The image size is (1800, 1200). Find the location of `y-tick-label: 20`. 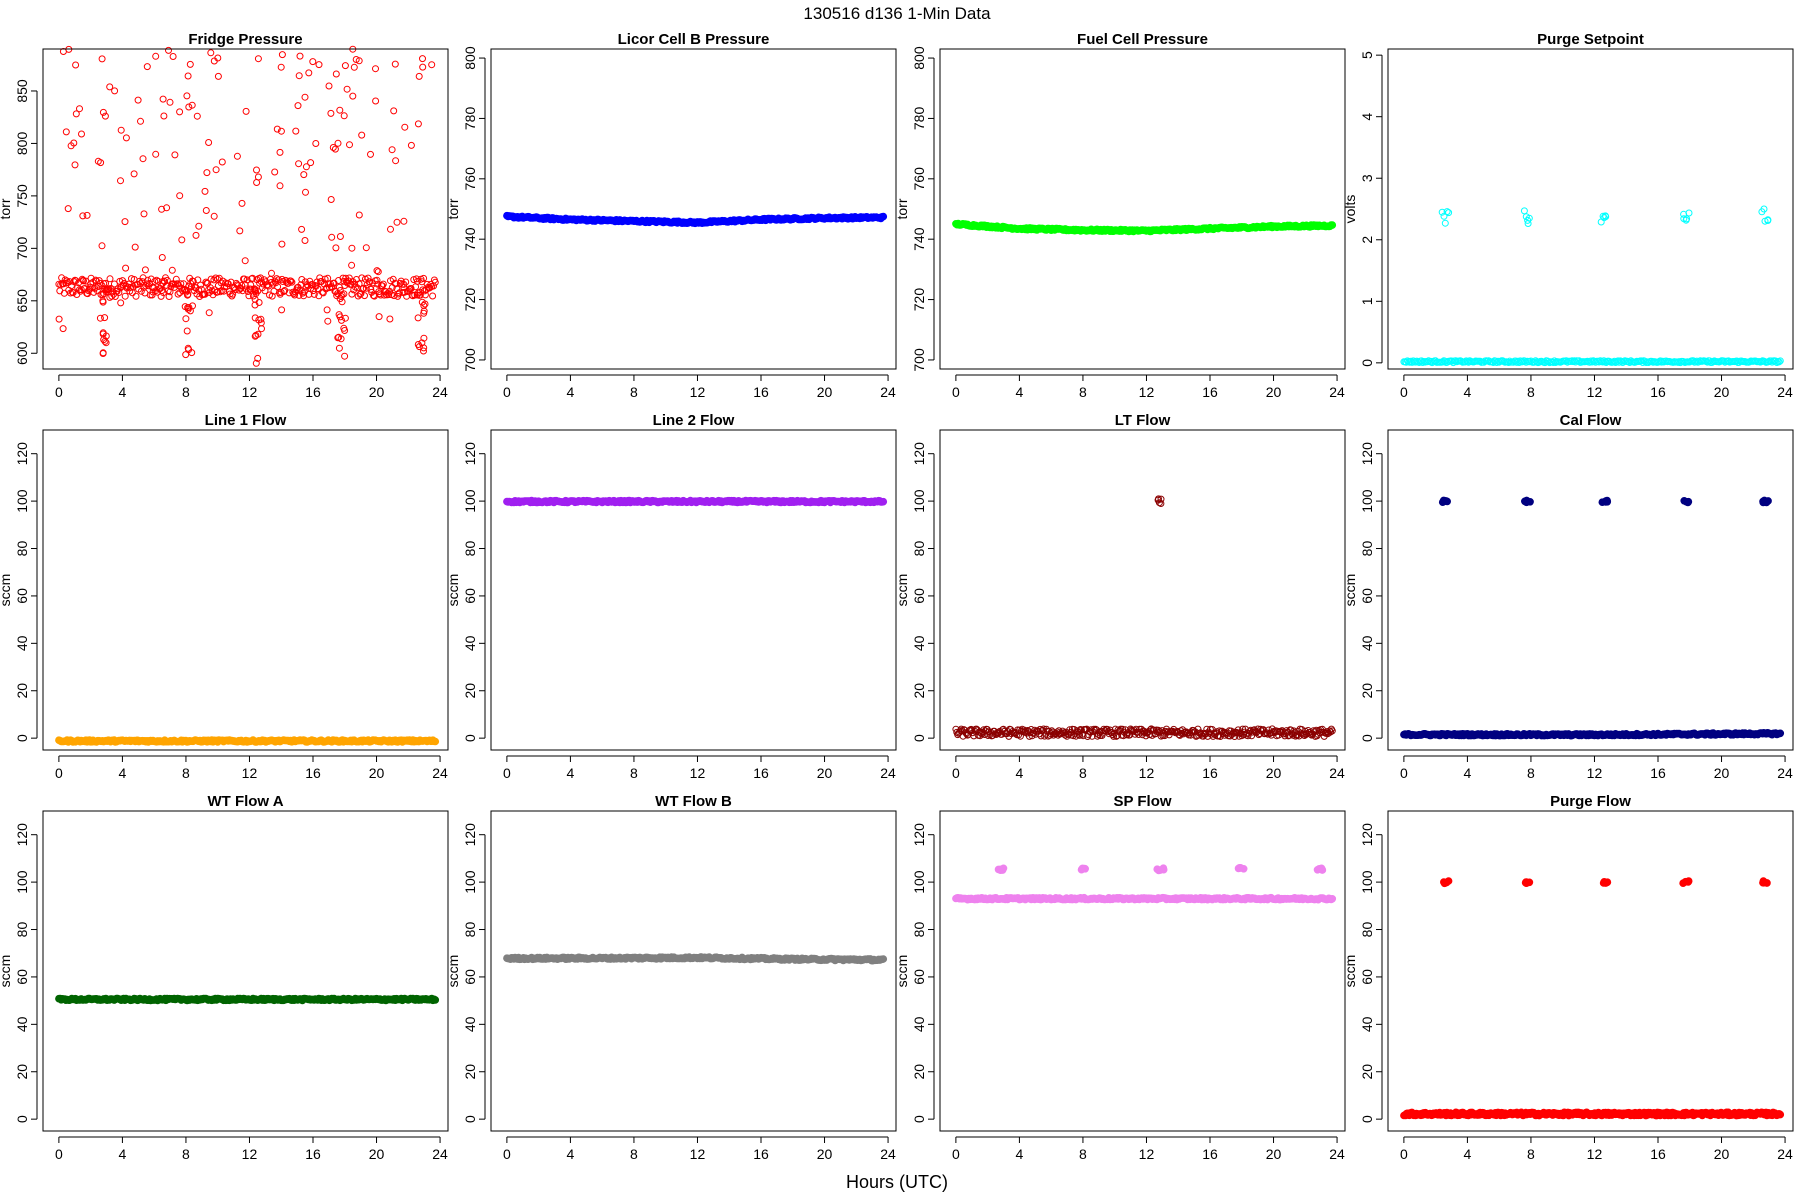

y-tick-label: 20 is located at coordinates (470, 1072).